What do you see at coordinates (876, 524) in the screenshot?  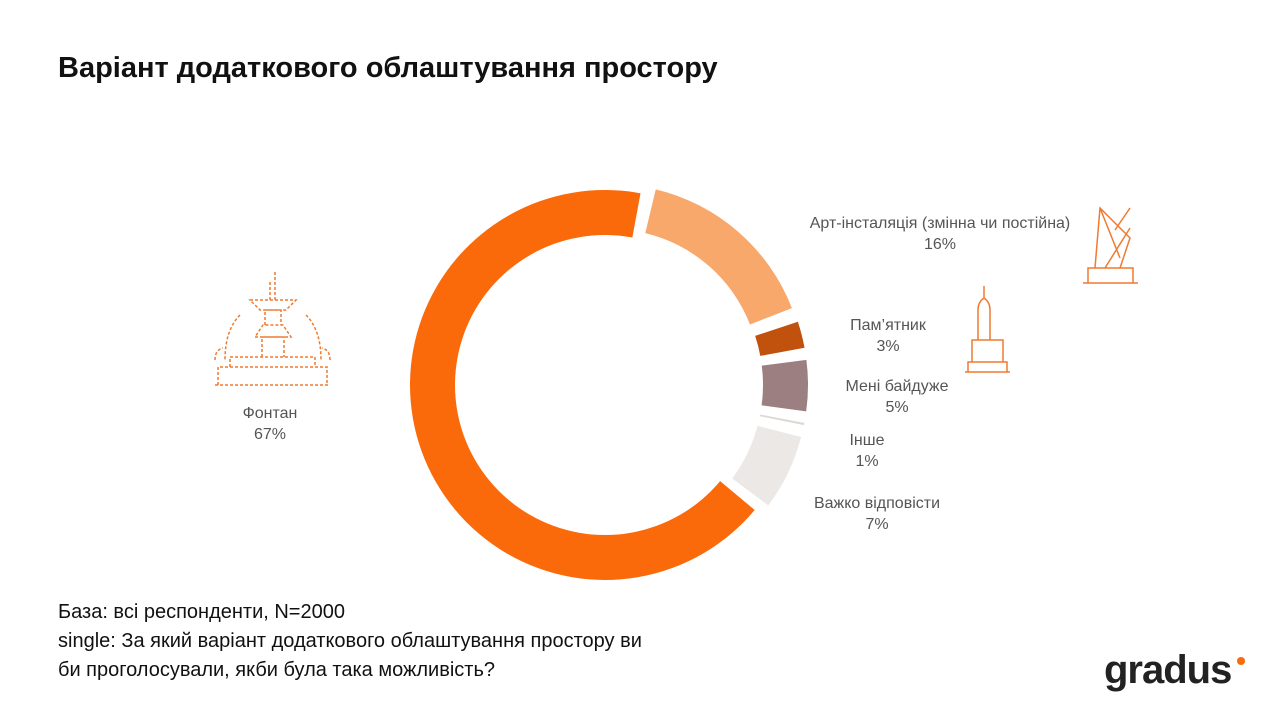 I see `segment-value: 7%` at bounding box center [876, 524].